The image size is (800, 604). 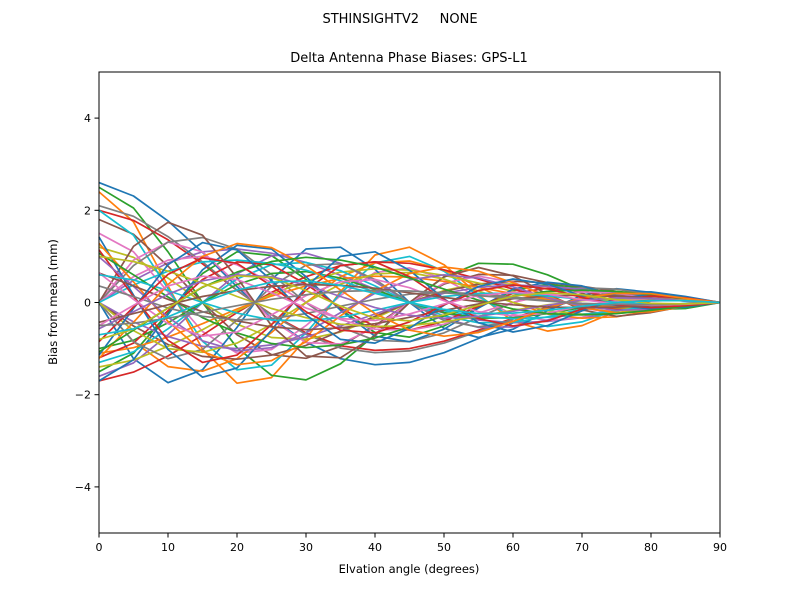 I want to click on y-axis-label: Bias from mean (mm), so click(x=53, y=302).